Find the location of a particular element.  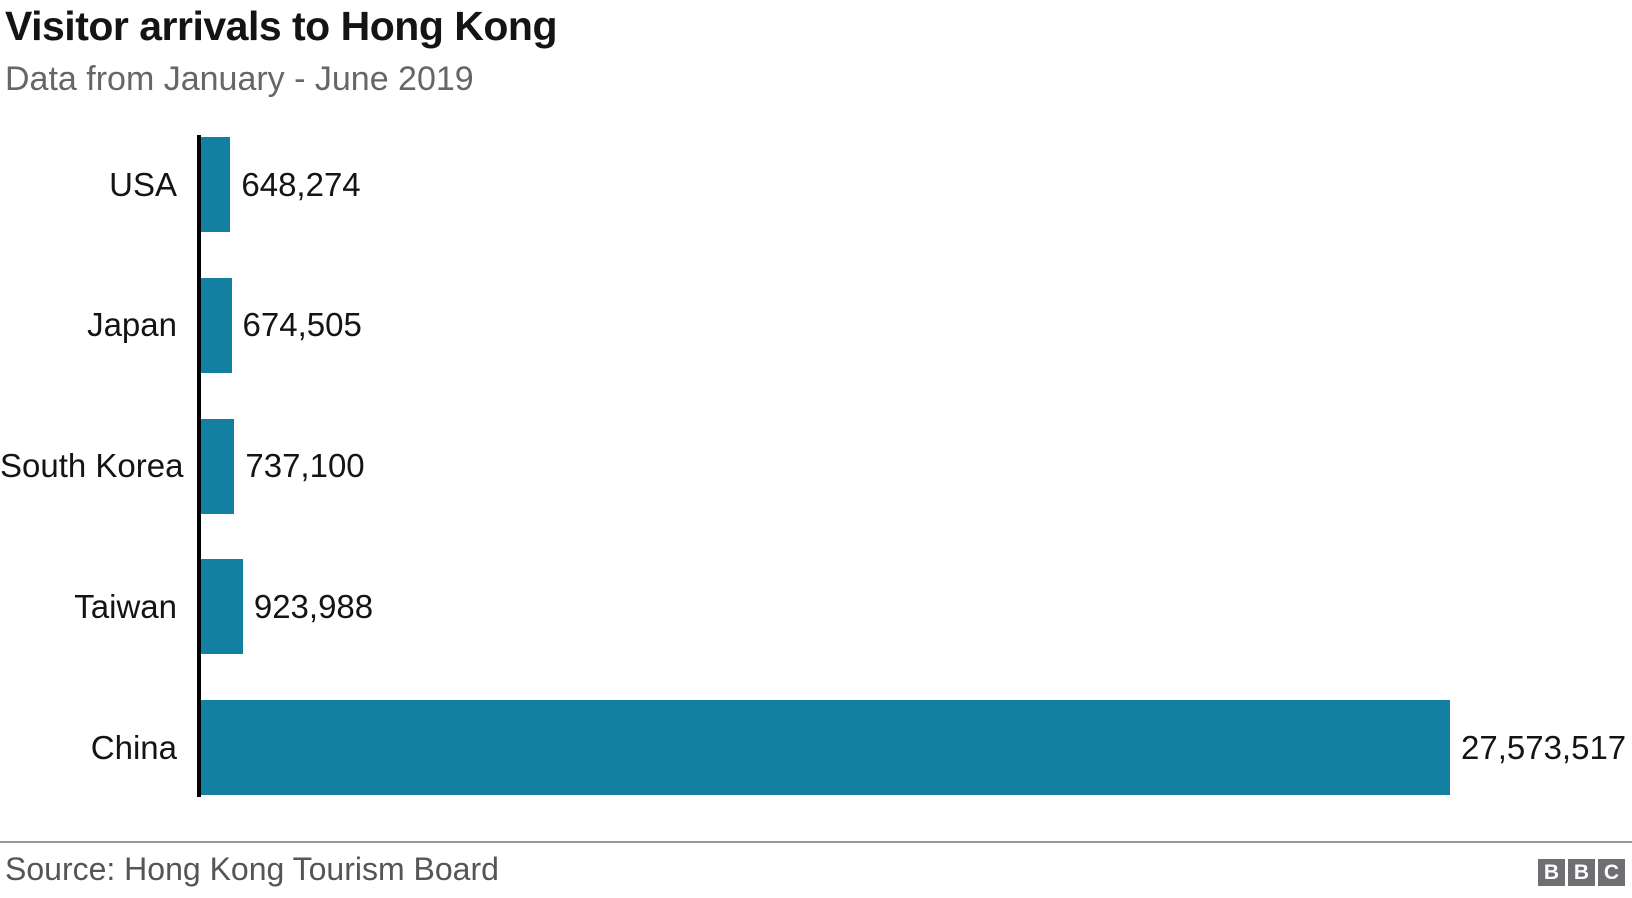

category-label: Taiwan is located at coordinates (125, 606).